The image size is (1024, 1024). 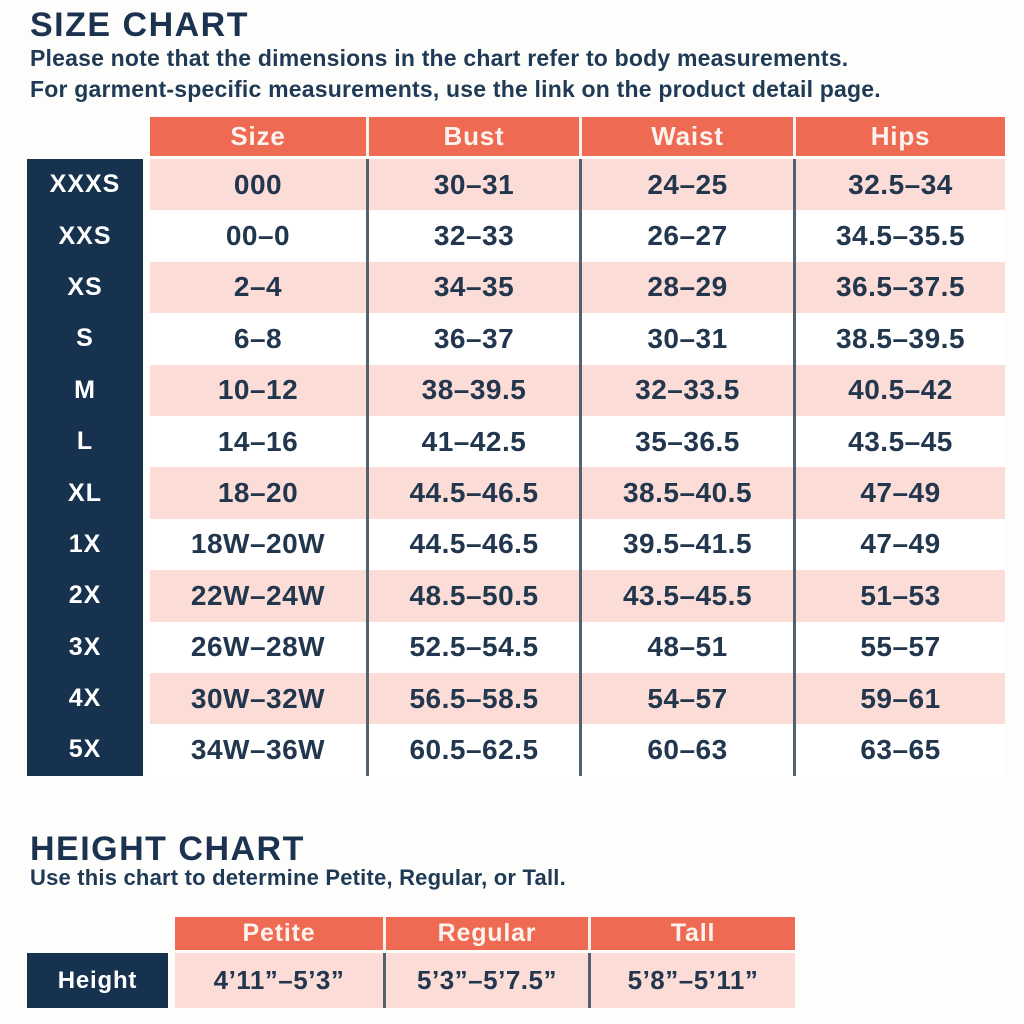 I want to click on size-cell-waist: 54–57, so click(x=686, y=698).